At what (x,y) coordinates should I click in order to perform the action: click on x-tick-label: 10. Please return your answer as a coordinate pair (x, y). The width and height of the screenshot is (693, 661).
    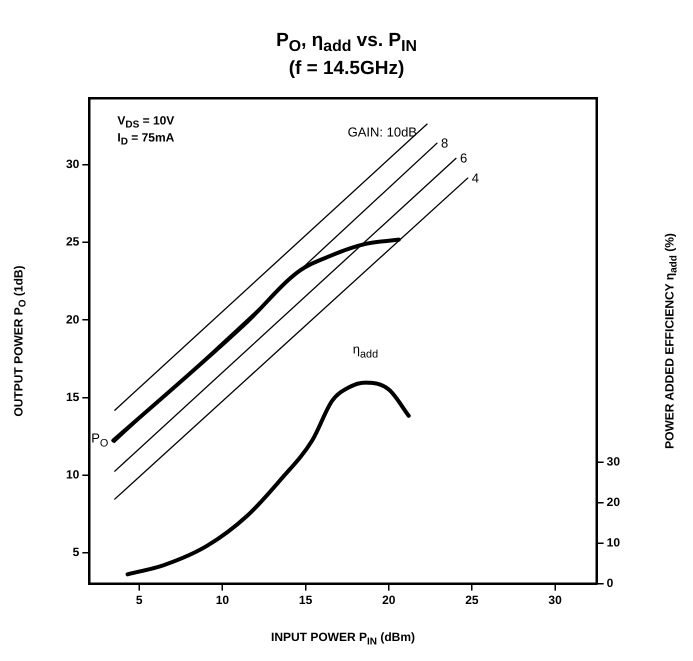
    Looking at the image, I should click on (223, 600).